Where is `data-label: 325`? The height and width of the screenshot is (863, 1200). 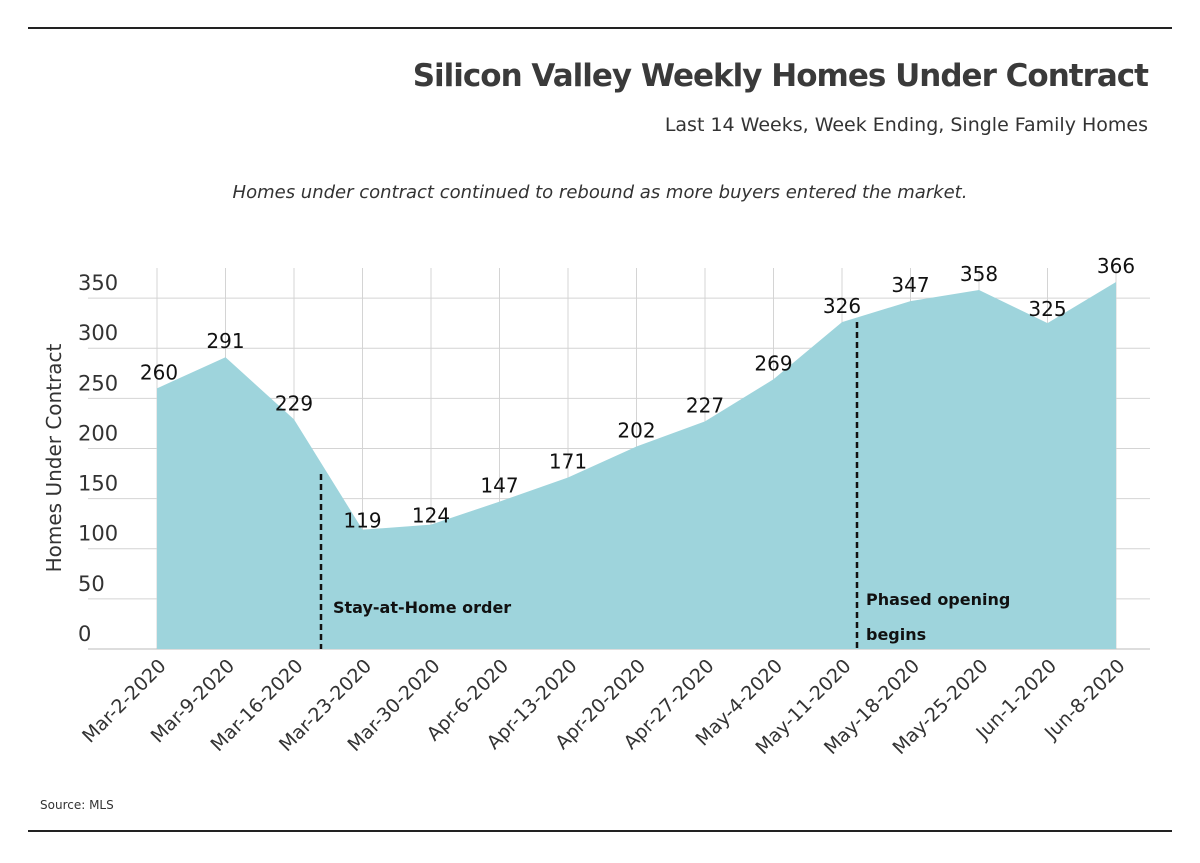 data-label: 325 is located at coordinates (1047, 309).